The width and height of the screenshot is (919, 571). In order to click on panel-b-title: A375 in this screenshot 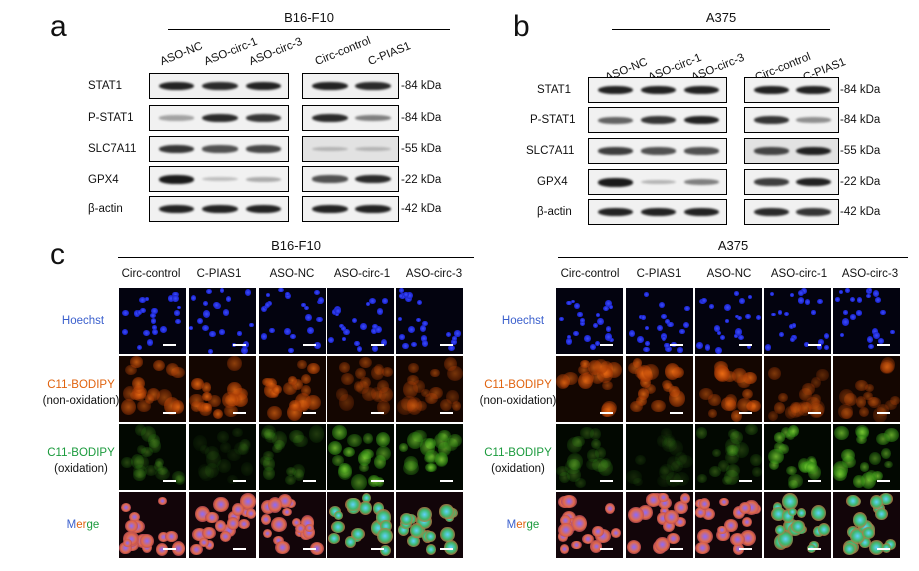, I will do `click(721, 17)`.